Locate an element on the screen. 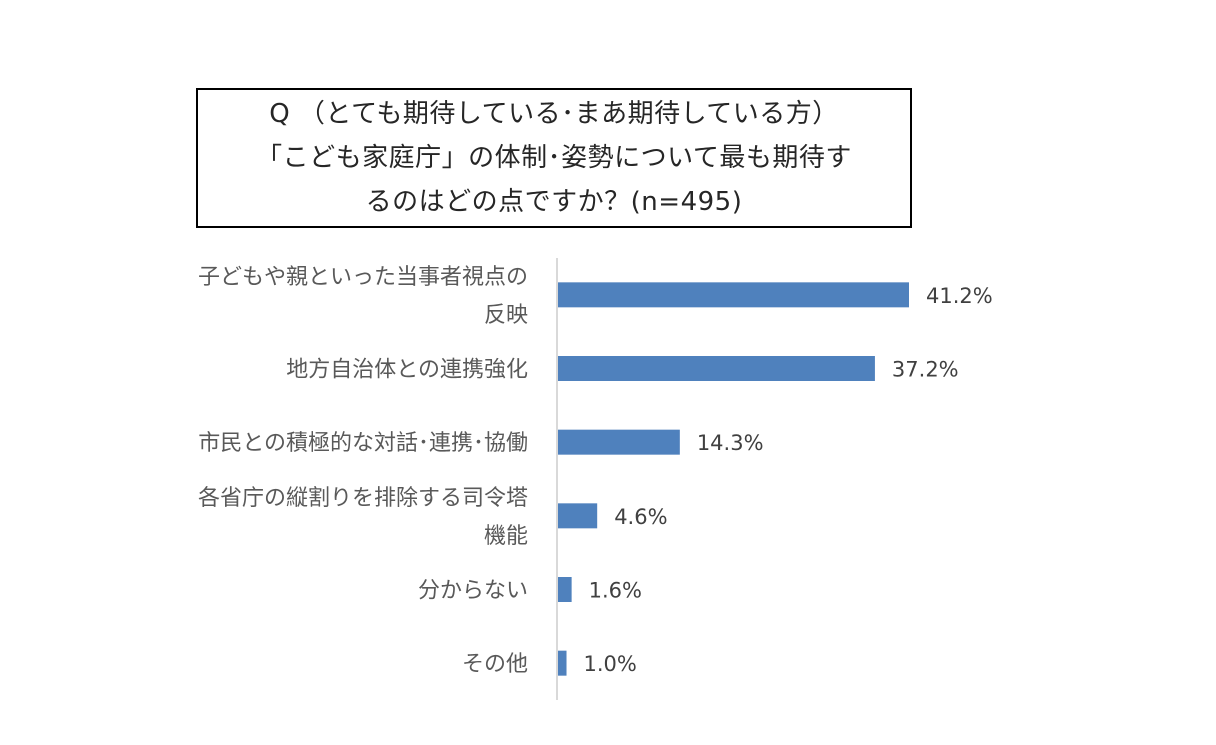  category-label-0-line-0: 子どもや親といった当事者視点の is located at coordinates (363, 277).